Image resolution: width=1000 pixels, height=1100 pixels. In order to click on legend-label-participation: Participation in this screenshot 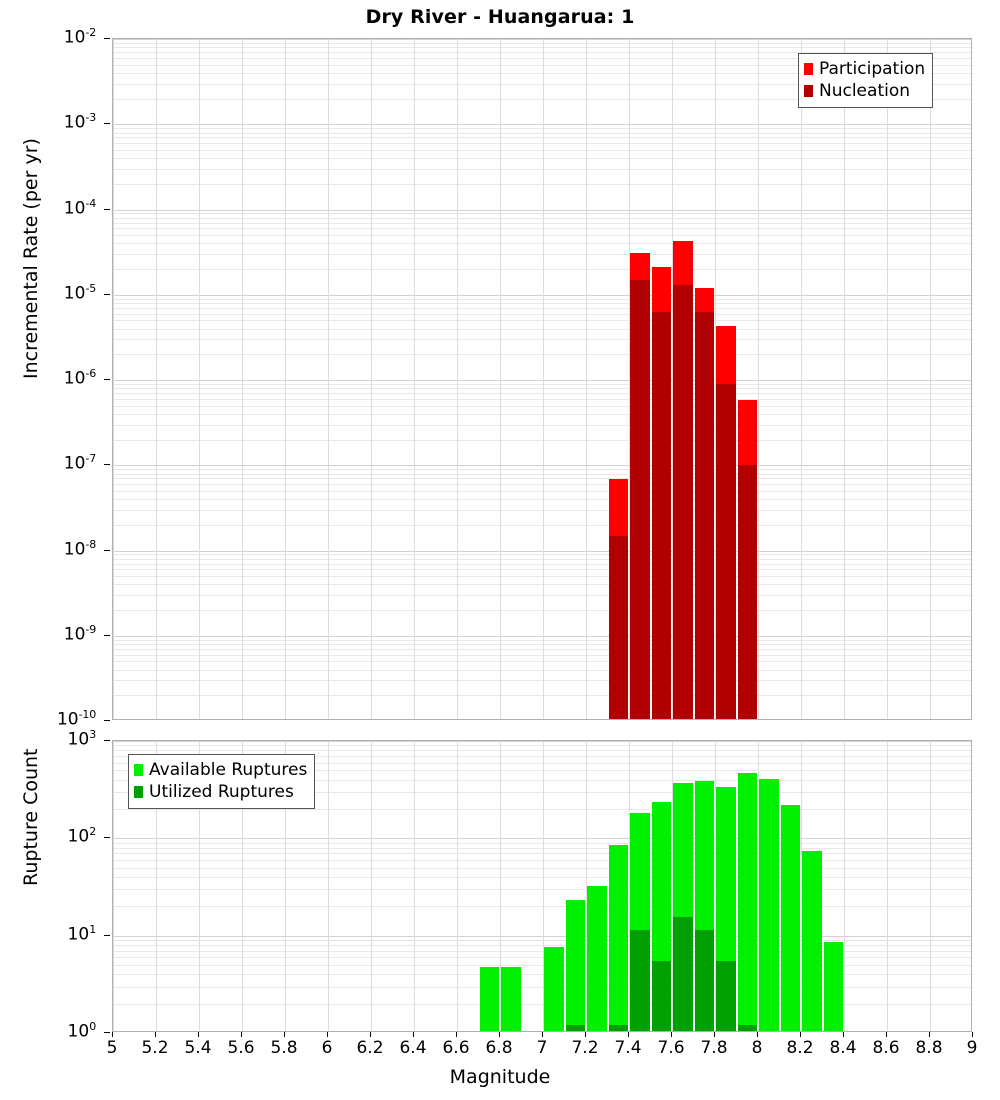, I will do `click(872, 69)`.